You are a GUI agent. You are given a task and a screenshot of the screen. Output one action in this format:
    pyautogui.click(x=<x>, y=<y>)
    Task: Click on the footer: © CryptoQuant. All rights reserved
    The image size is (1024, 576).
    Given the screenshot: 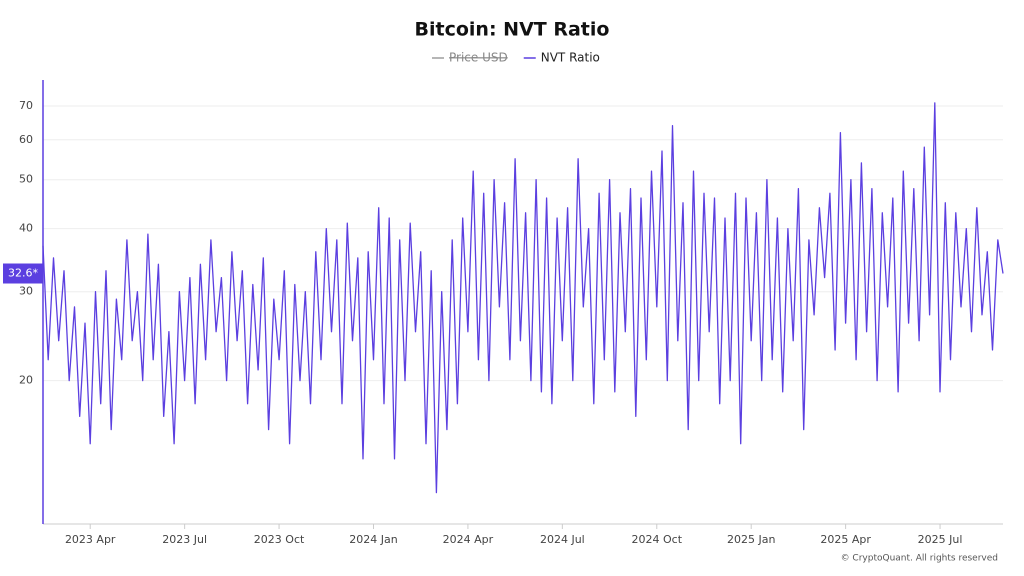 What is the action you would take?
    pyautogui.click(x=919, y=559)
    